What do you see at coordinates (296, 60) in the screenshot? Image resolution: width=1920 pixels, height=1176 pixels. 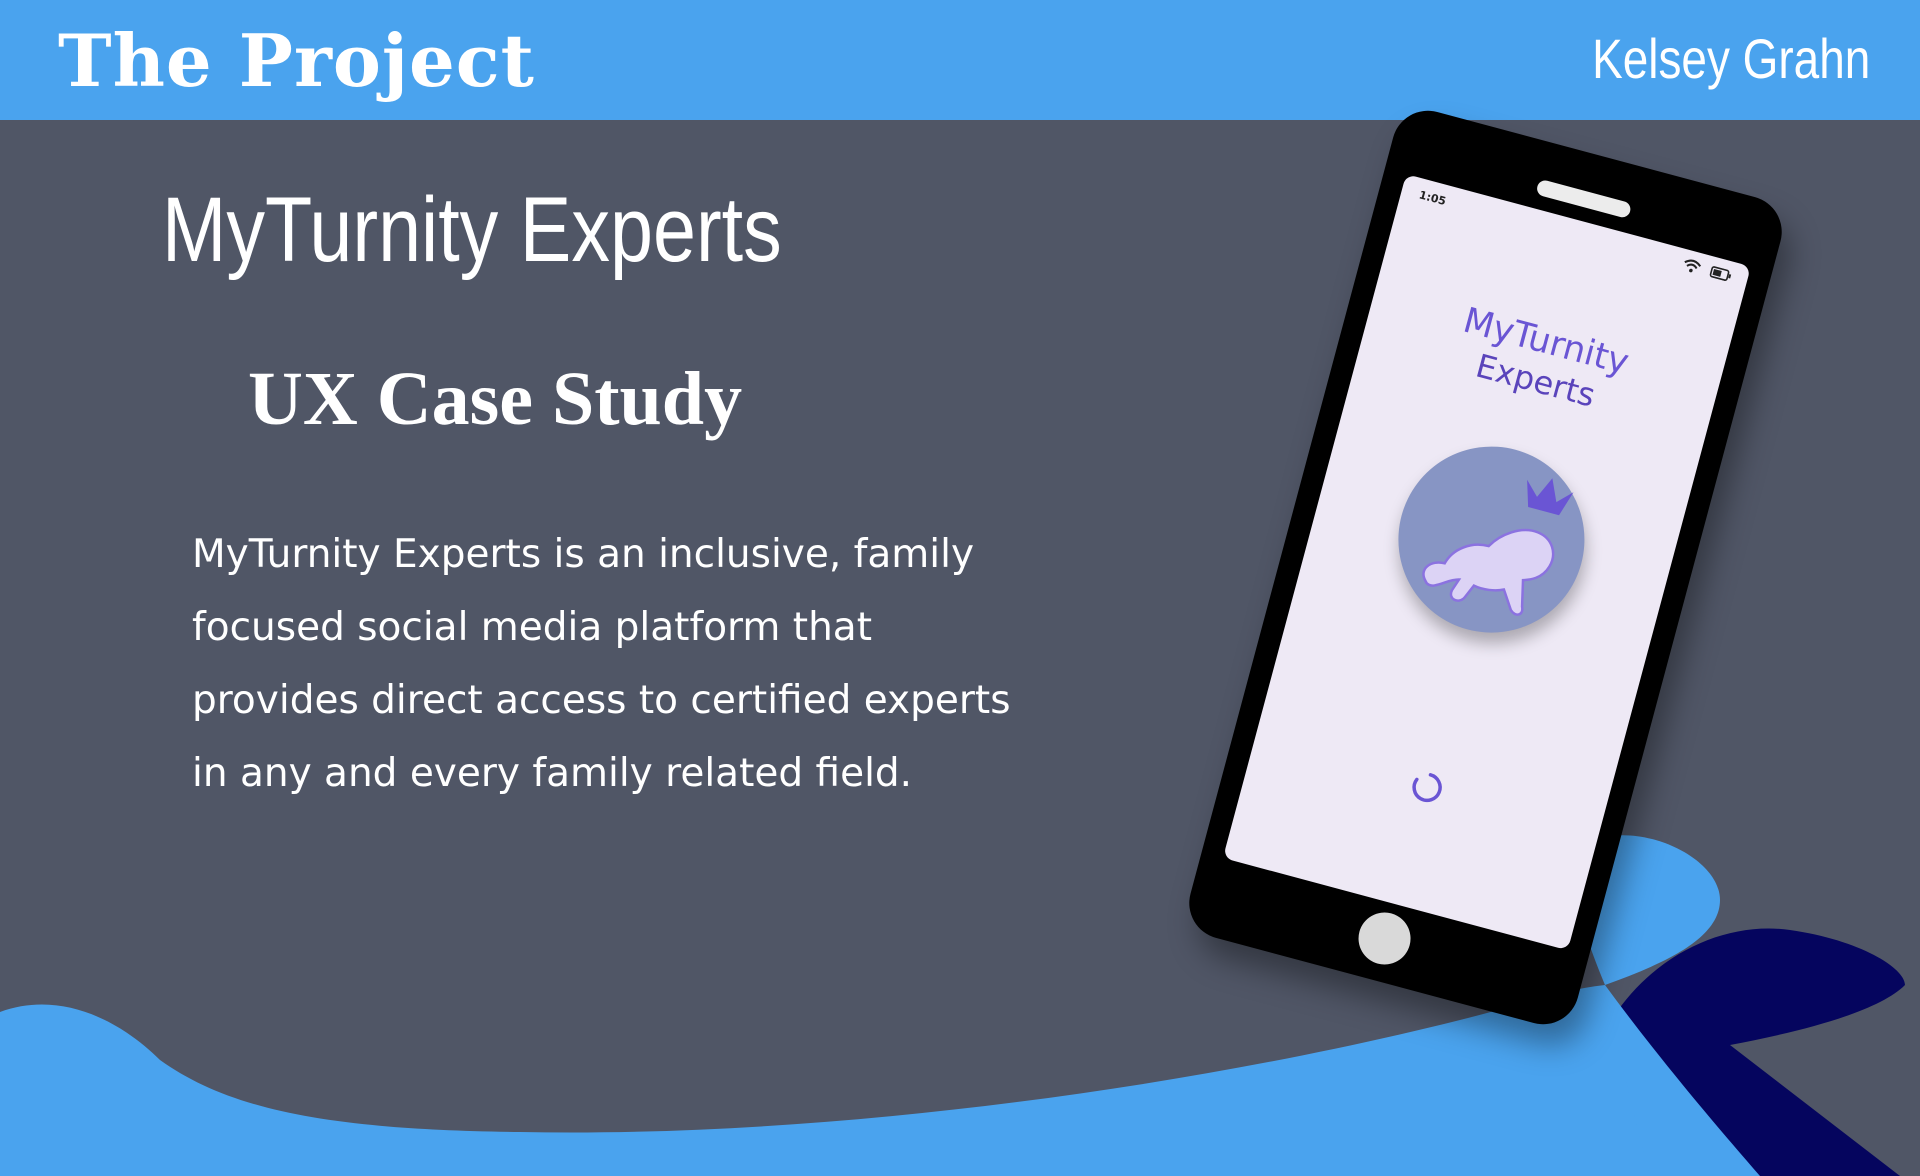 I see `section-title: The Project` at bounding box center [296, 60].